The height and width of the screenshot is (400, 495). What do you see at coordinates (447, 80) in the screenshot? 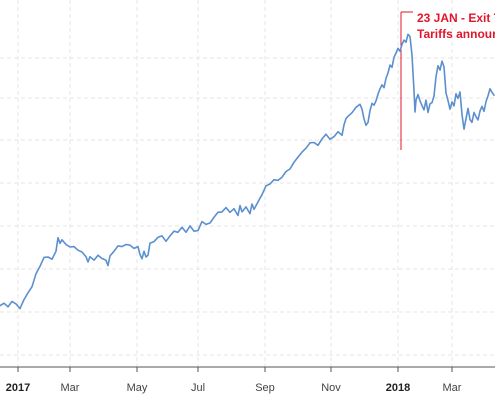
I see `event-annotation: 23 JAN - Exit T Tariffs annour` at bounding box center [447, 80].